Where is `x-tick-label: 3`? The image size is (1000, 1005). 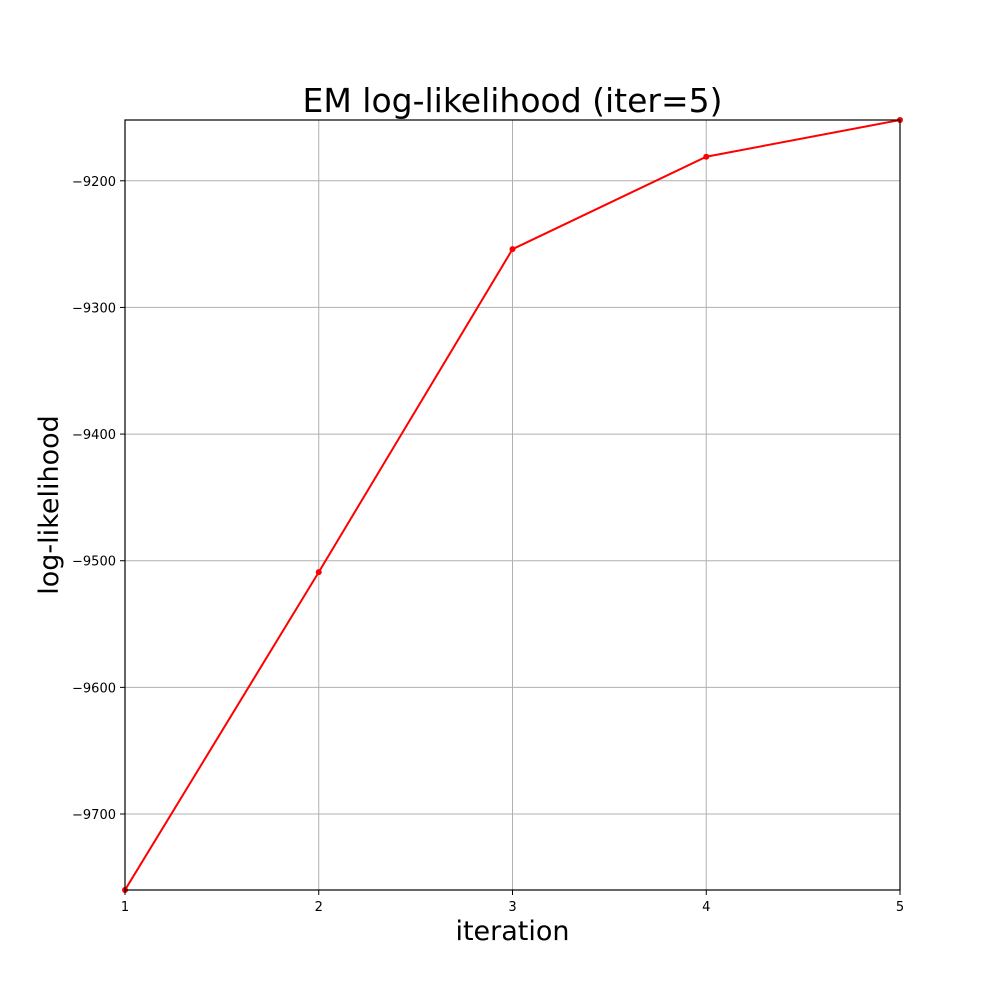 x-tick-label: 3 is located at coordinates (512, 907).